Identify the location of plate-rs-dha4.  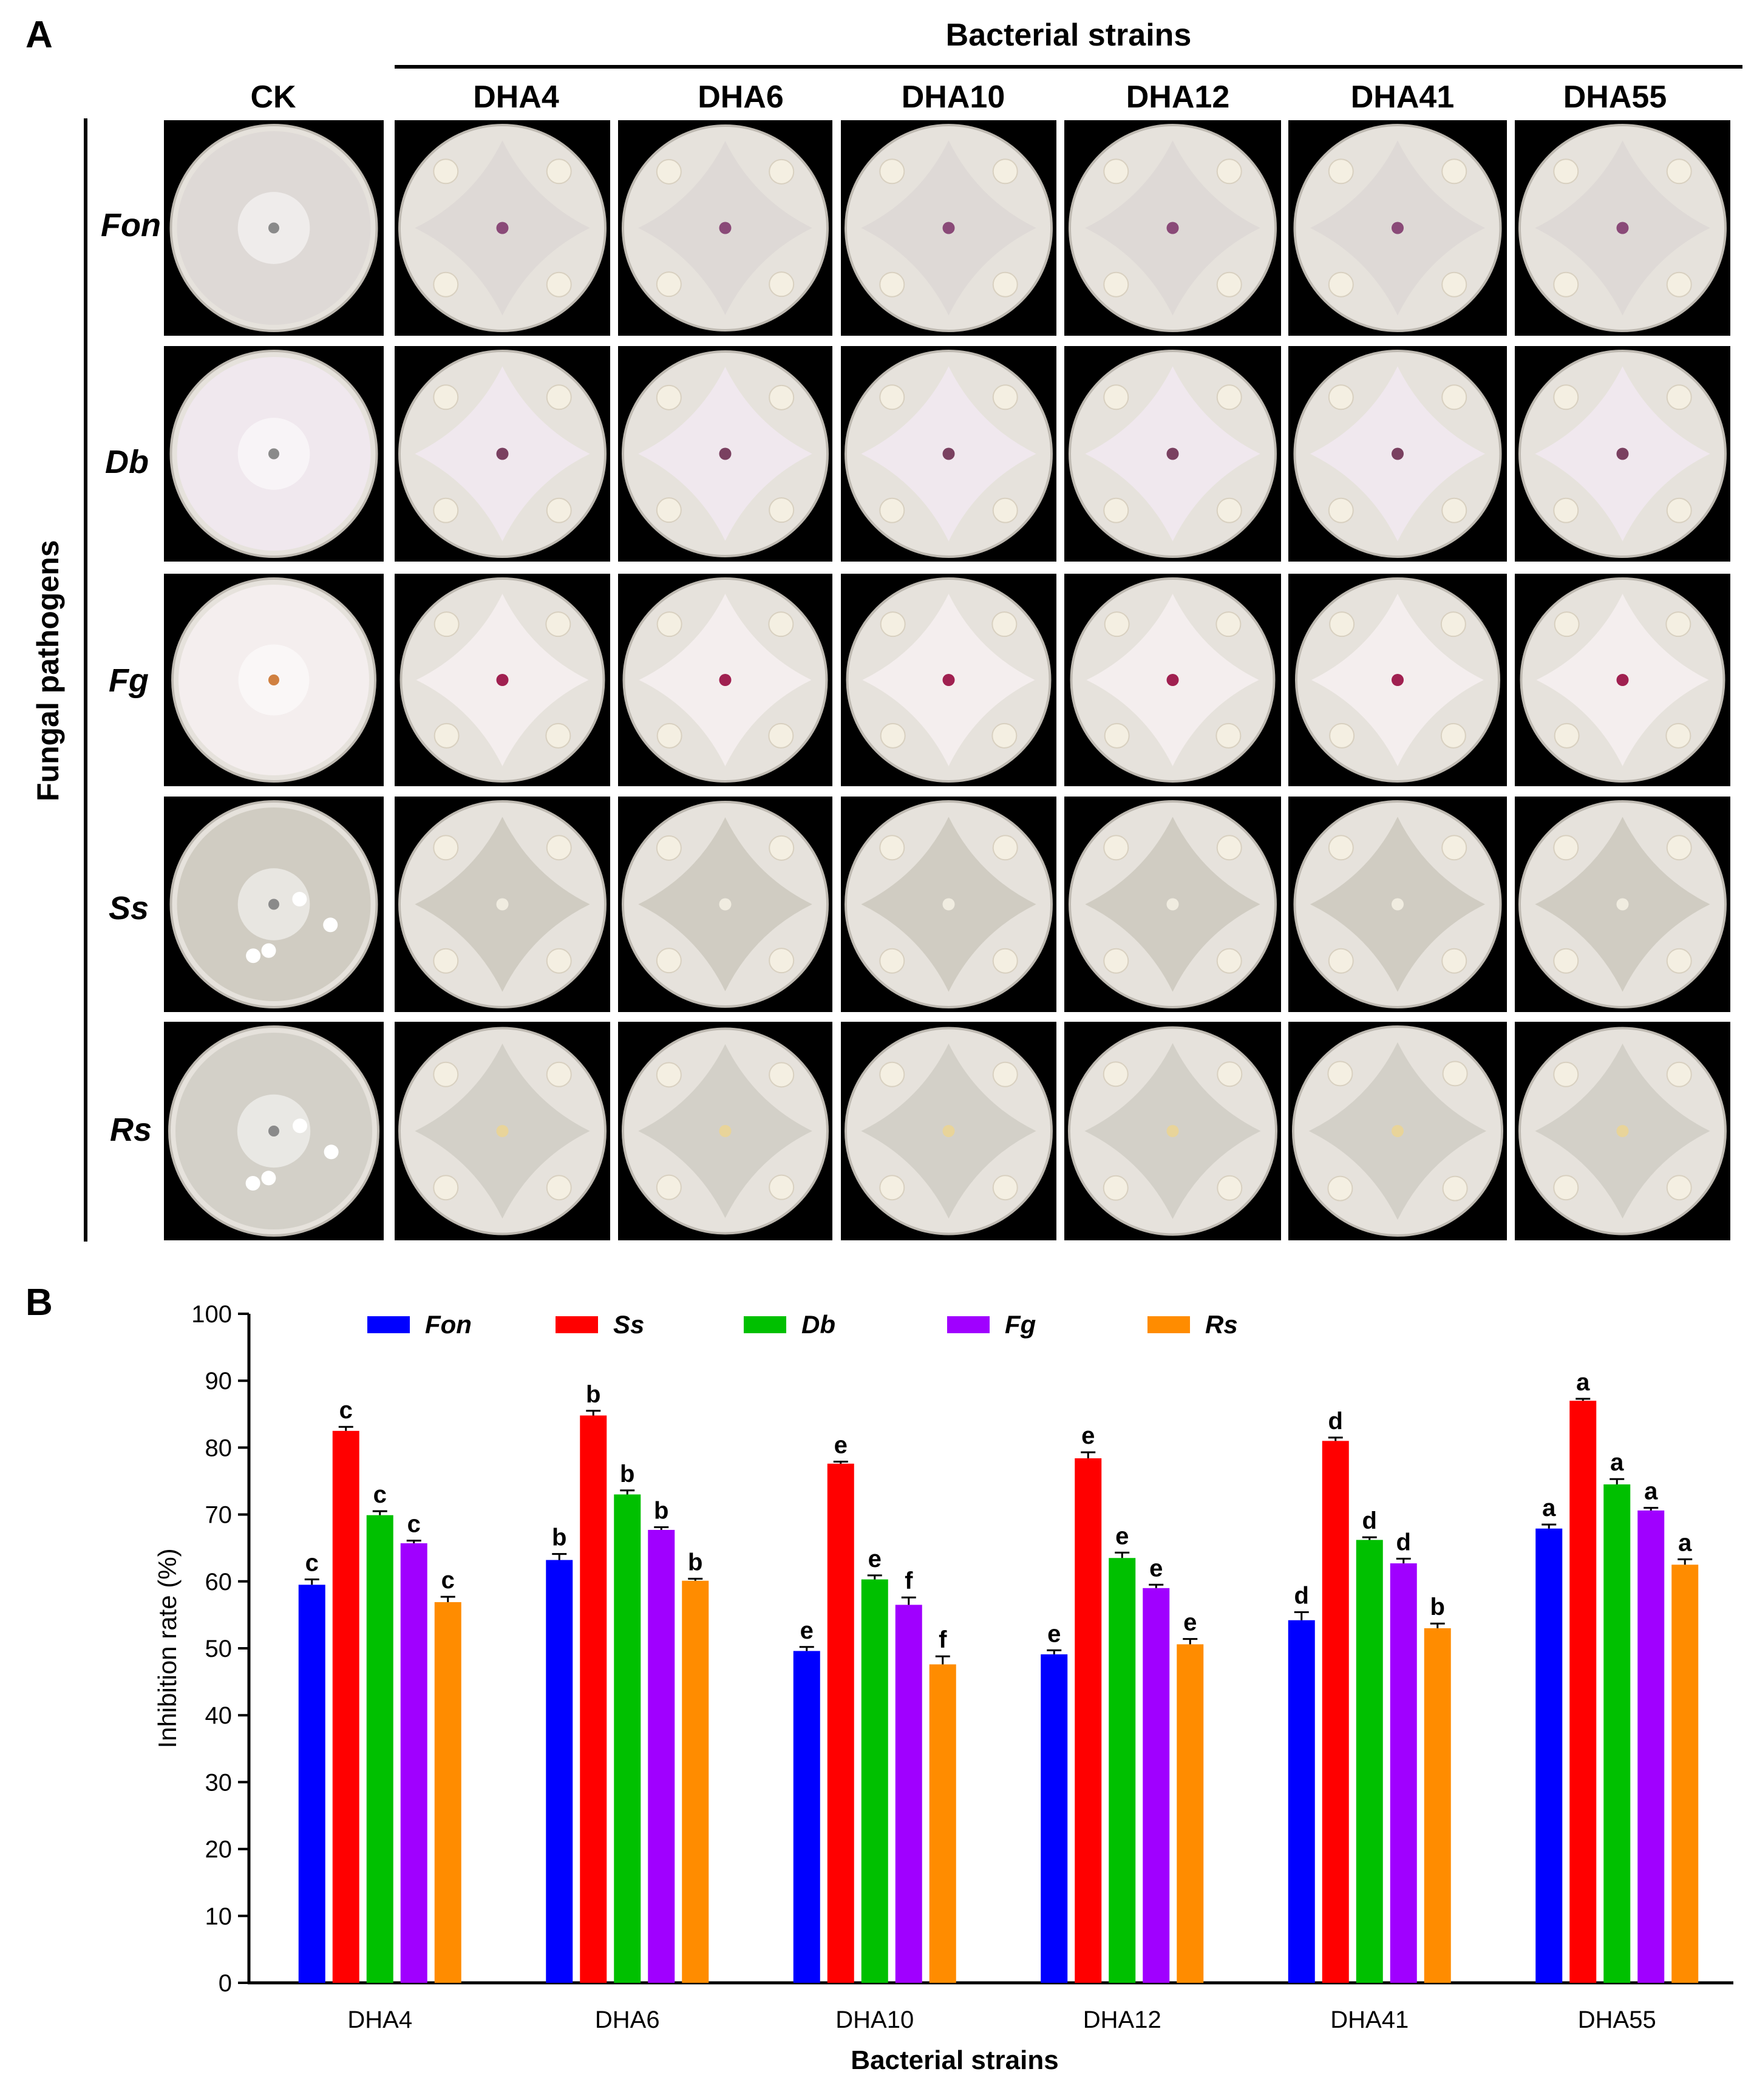
(502, 1131).